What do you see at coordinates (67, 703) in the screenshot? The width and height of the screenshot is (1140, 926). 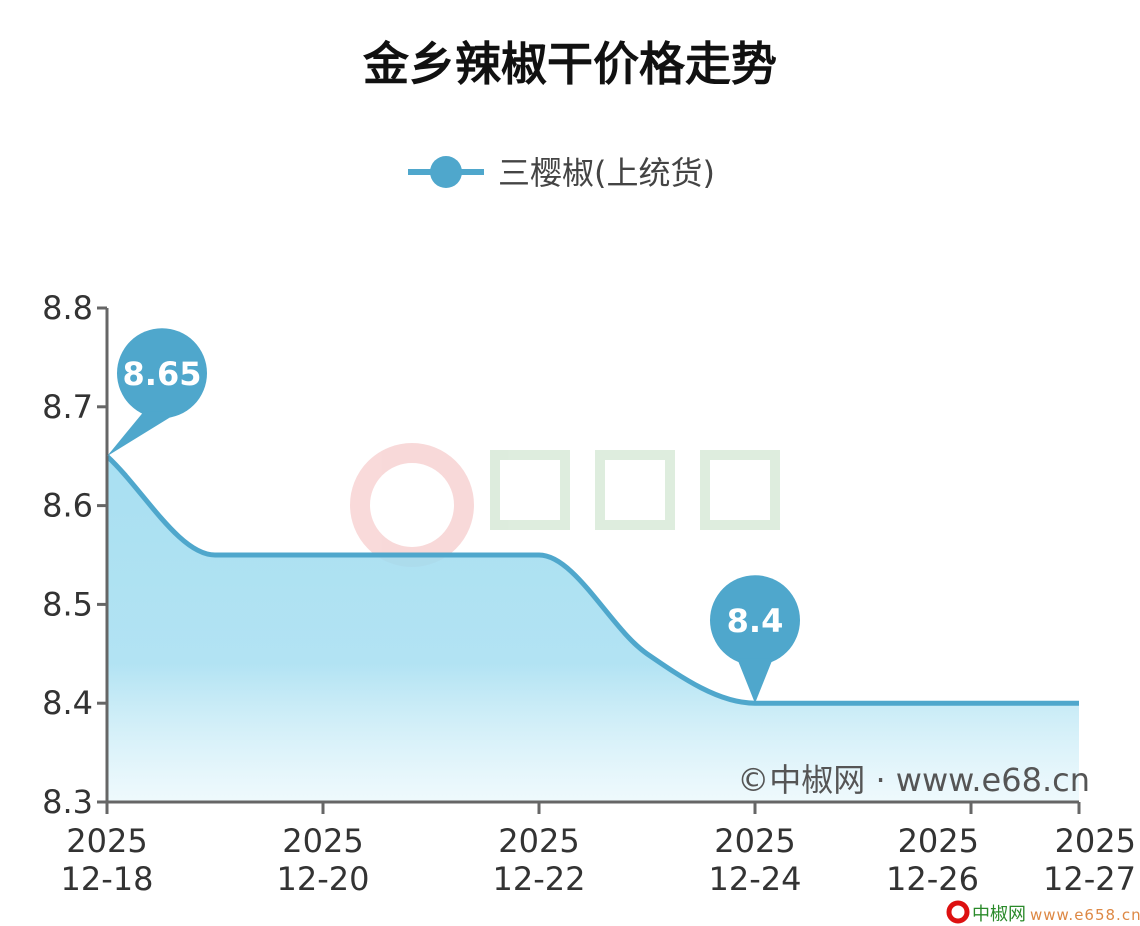 I see `y-tick-label: 8.4` at bounding box center [67, 703].